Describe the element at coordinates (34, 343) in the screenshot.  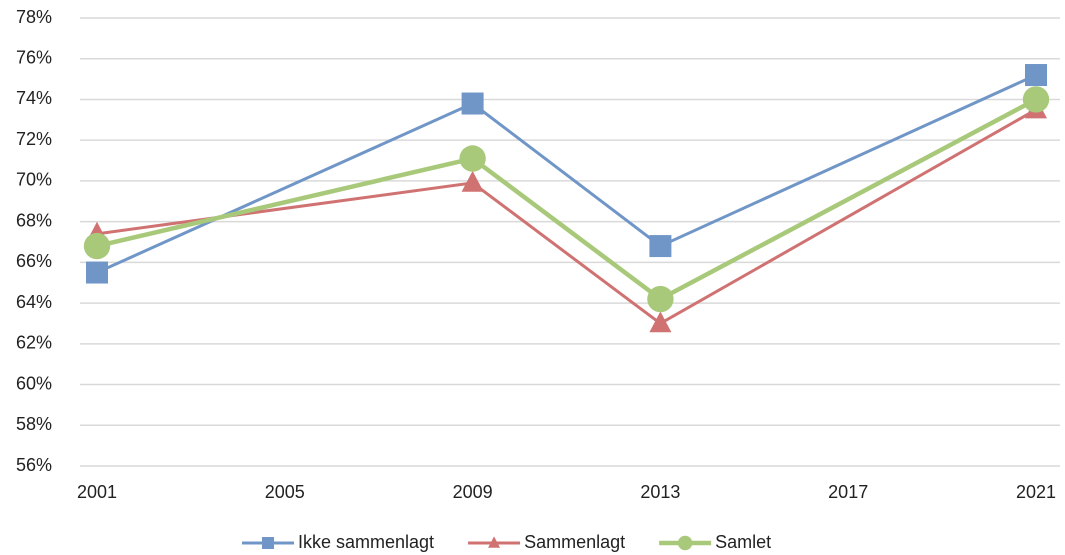
I see `y-tick-label: 62%` at that location.